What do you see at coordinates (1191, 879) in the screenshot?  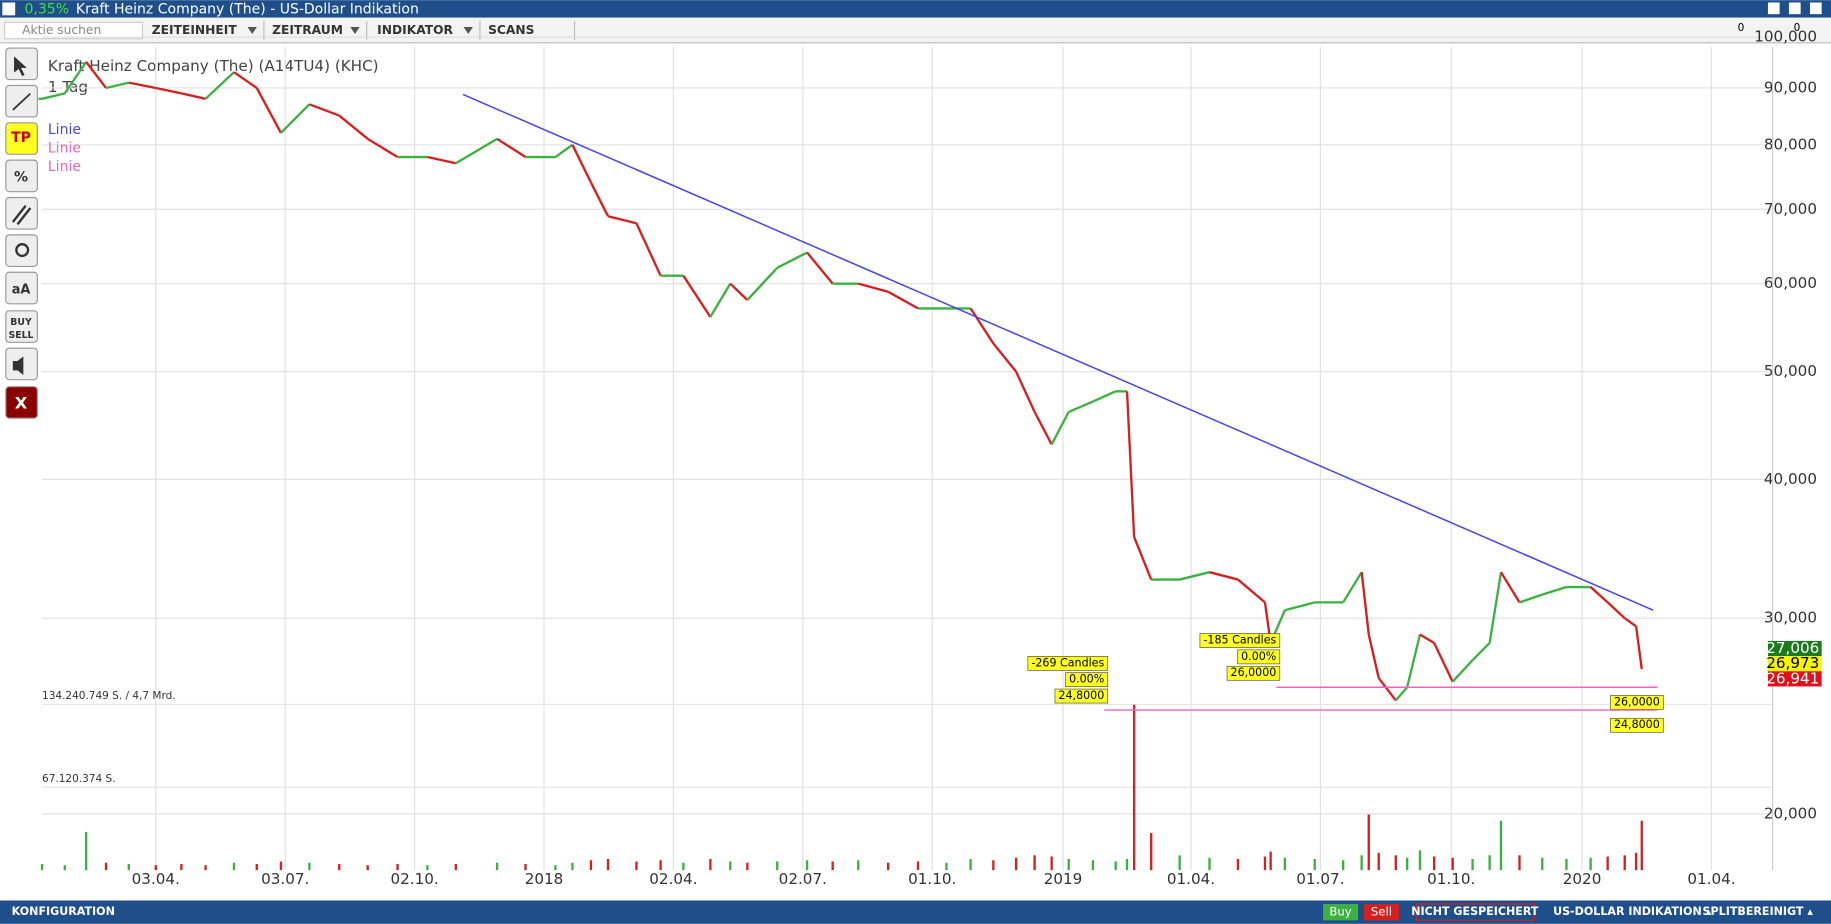 I see `x-tick-label: 01.04.` at bounding box center [1191, 879].